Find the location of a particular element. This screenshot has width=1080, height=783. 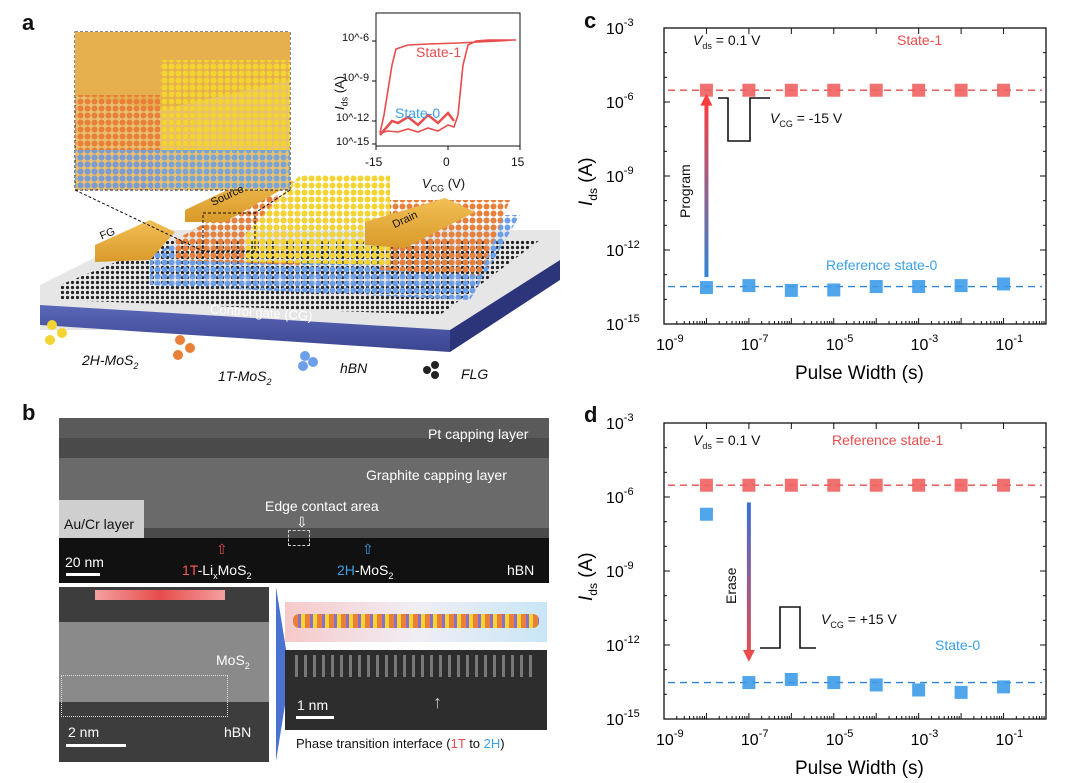

panel-label-b: b is located at coordinates (29, 412).